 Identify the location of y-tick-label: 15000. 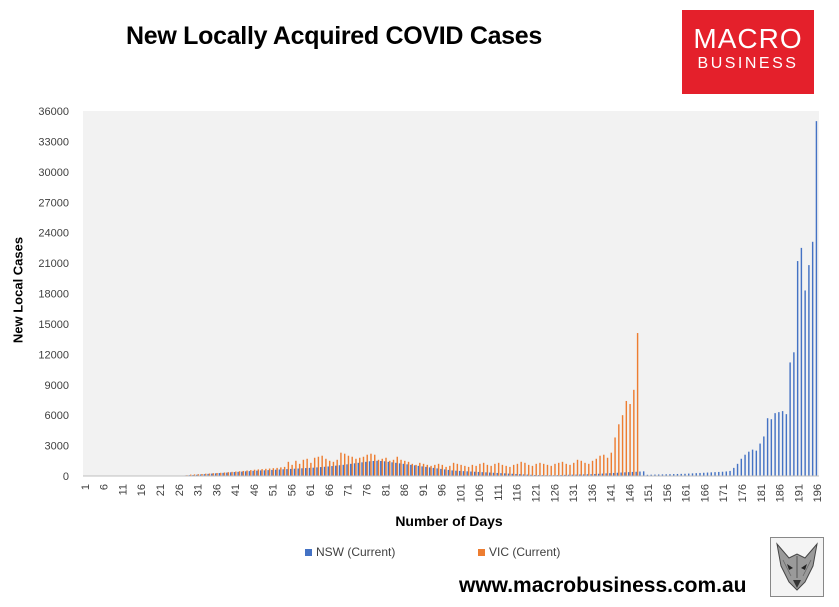
(53, 325).